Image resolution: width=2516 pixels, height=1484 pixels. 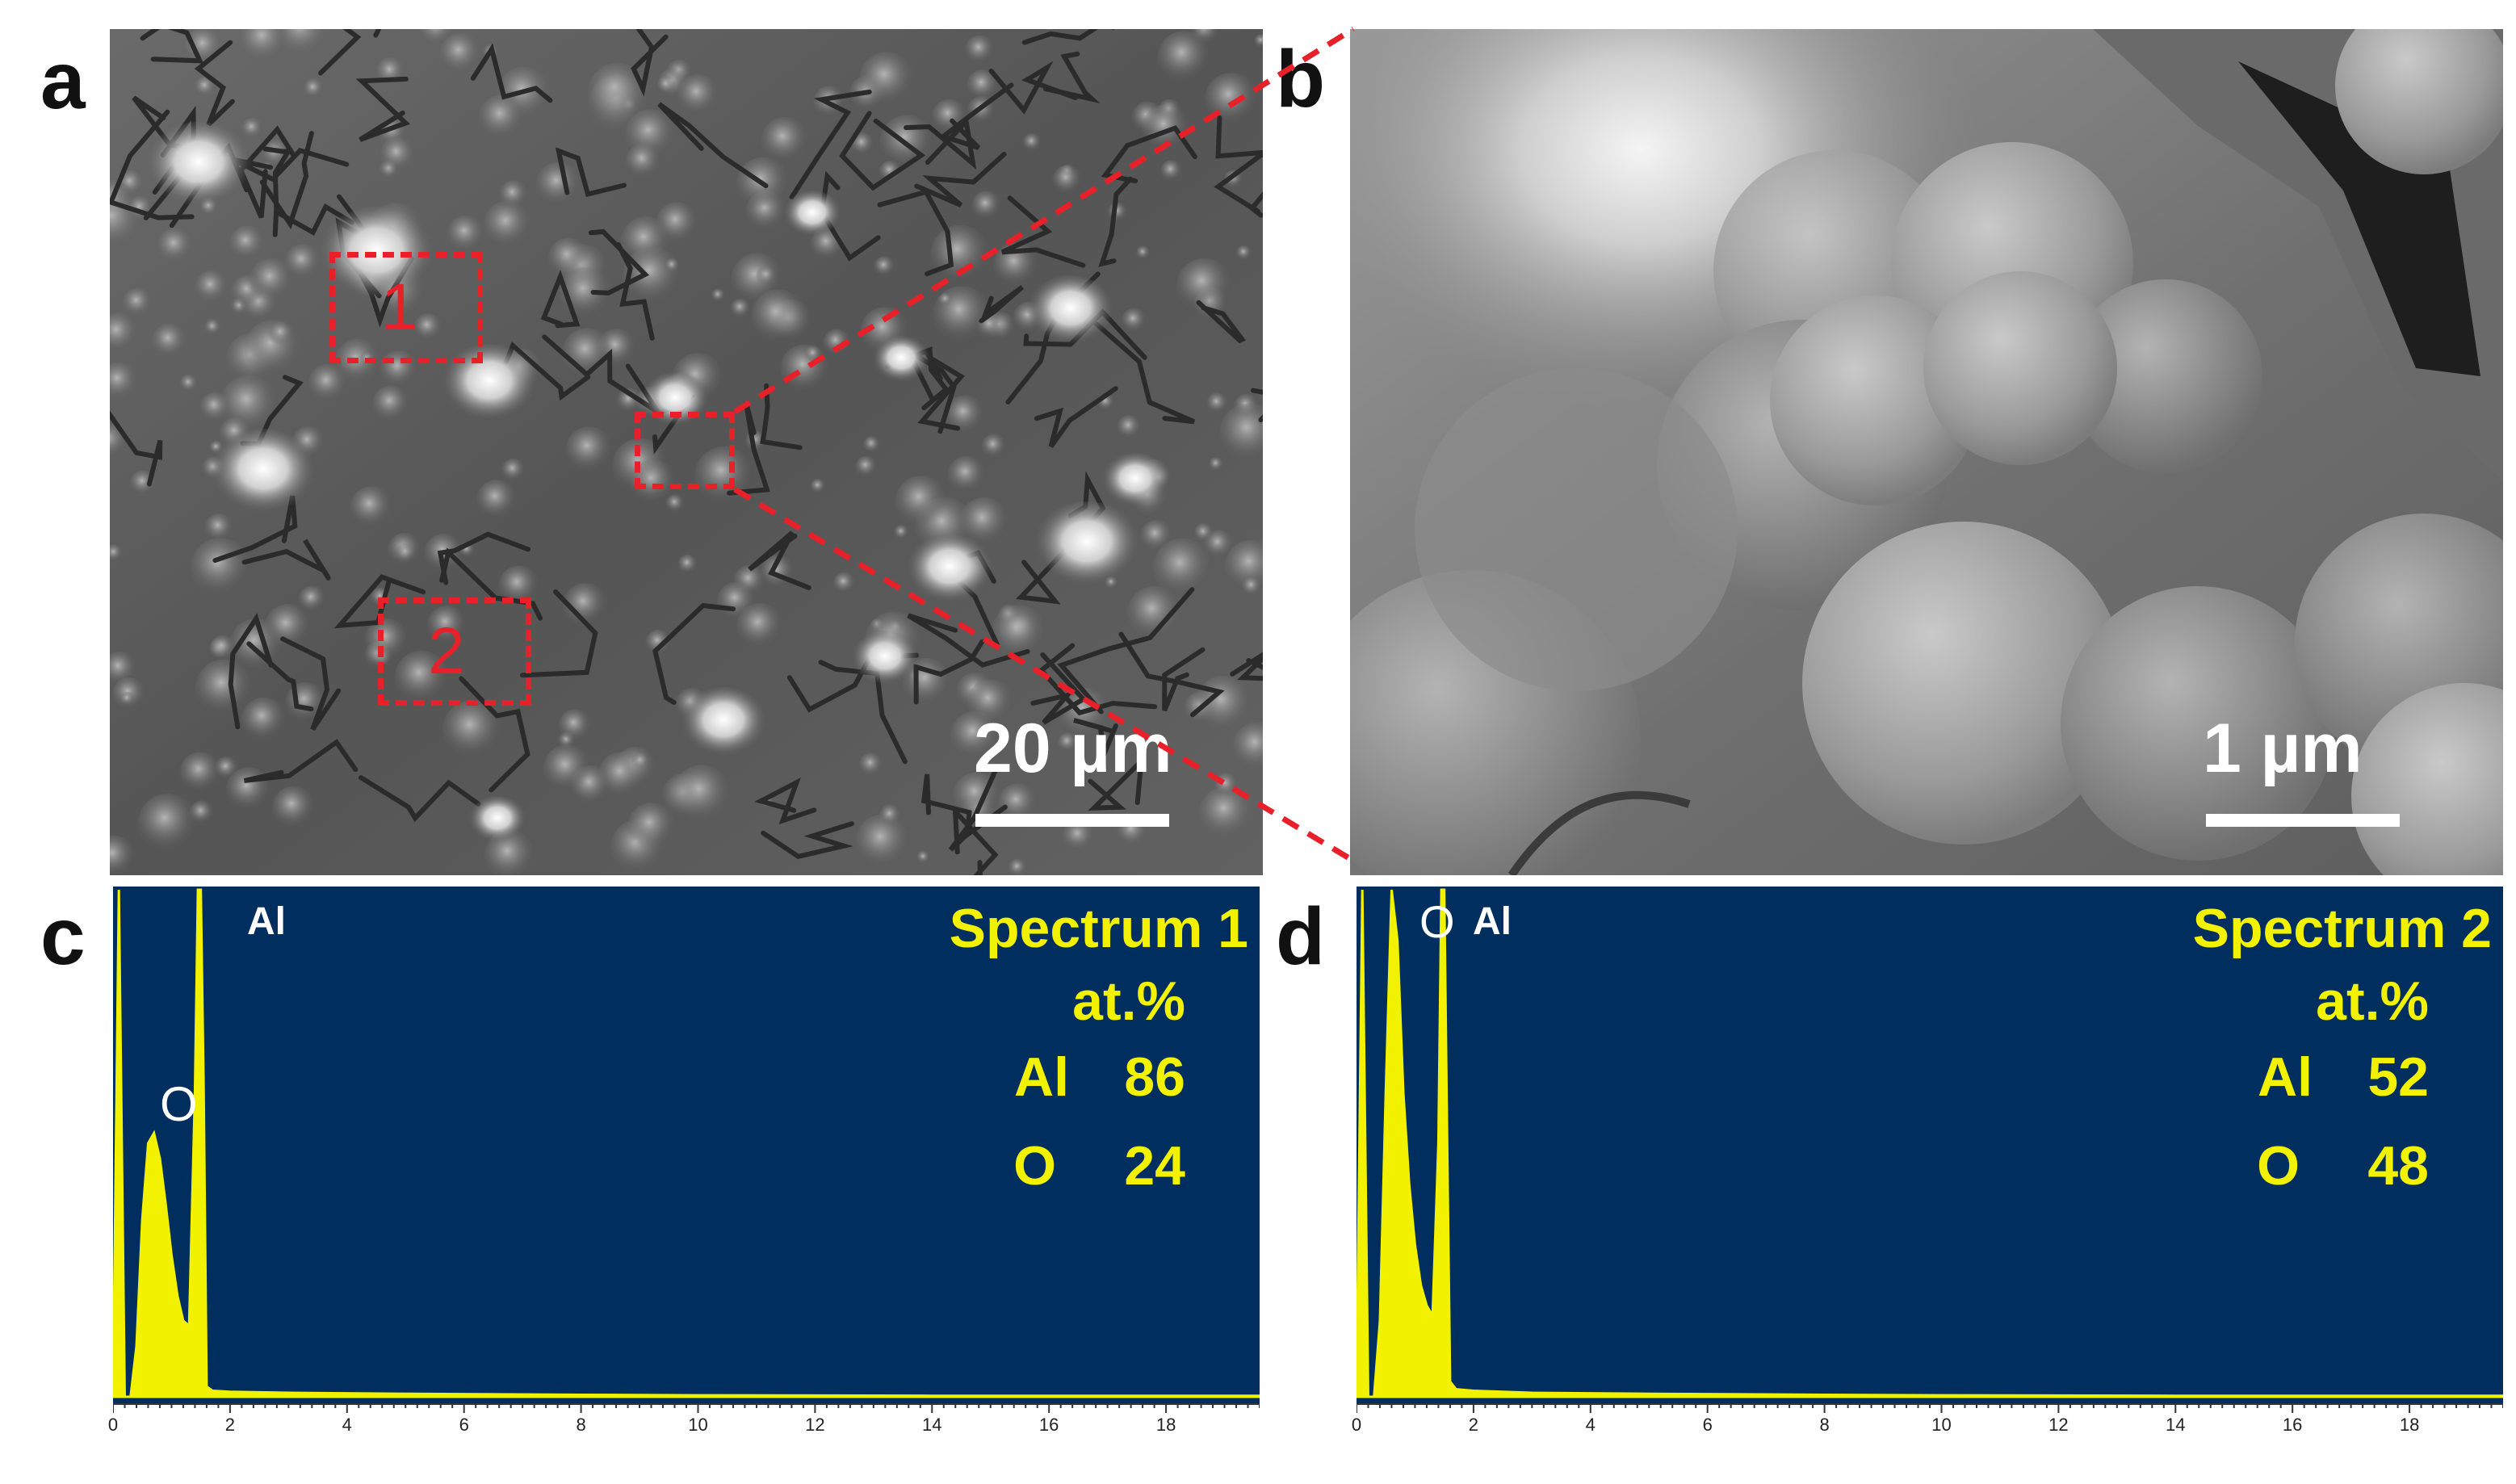 I want to click on x-tick-label: 18, so click(x=2409, y=1425).